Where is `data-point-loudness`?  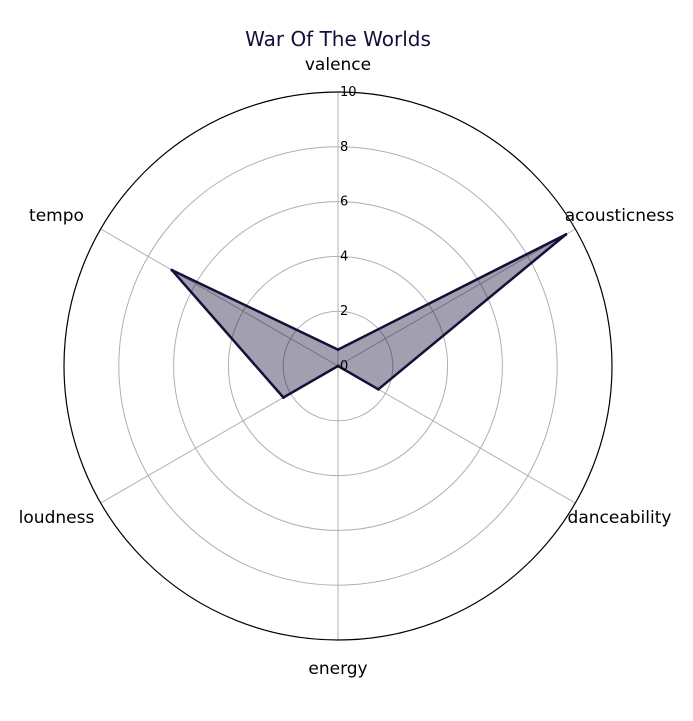 data-point-loudness is located at coordinates (283, 398).